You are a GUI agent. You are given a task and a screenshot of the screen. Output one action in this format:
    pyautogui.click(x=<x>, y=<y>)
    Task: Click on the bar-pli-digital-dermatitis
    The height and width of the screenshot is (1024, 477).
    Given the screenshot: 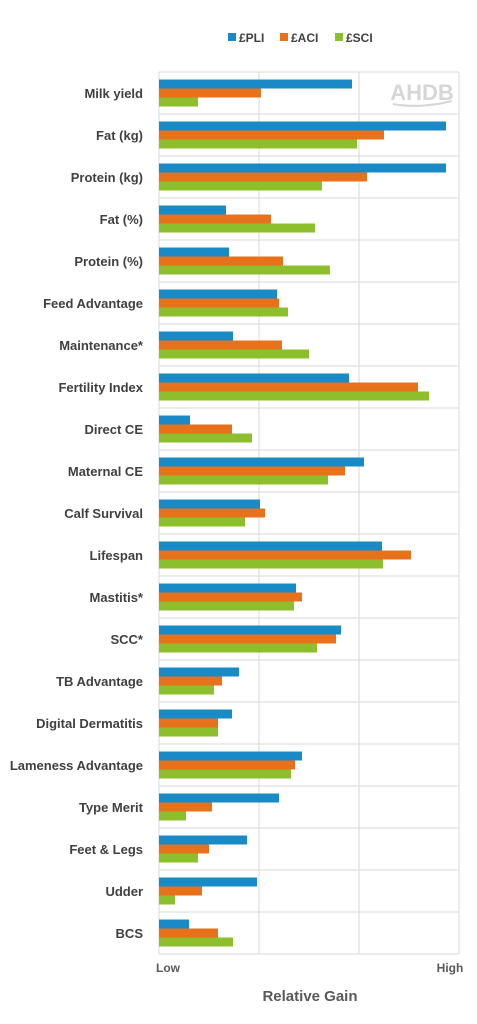 What is the action you would take?
    pyautogui.click(x=195, y=714)
    